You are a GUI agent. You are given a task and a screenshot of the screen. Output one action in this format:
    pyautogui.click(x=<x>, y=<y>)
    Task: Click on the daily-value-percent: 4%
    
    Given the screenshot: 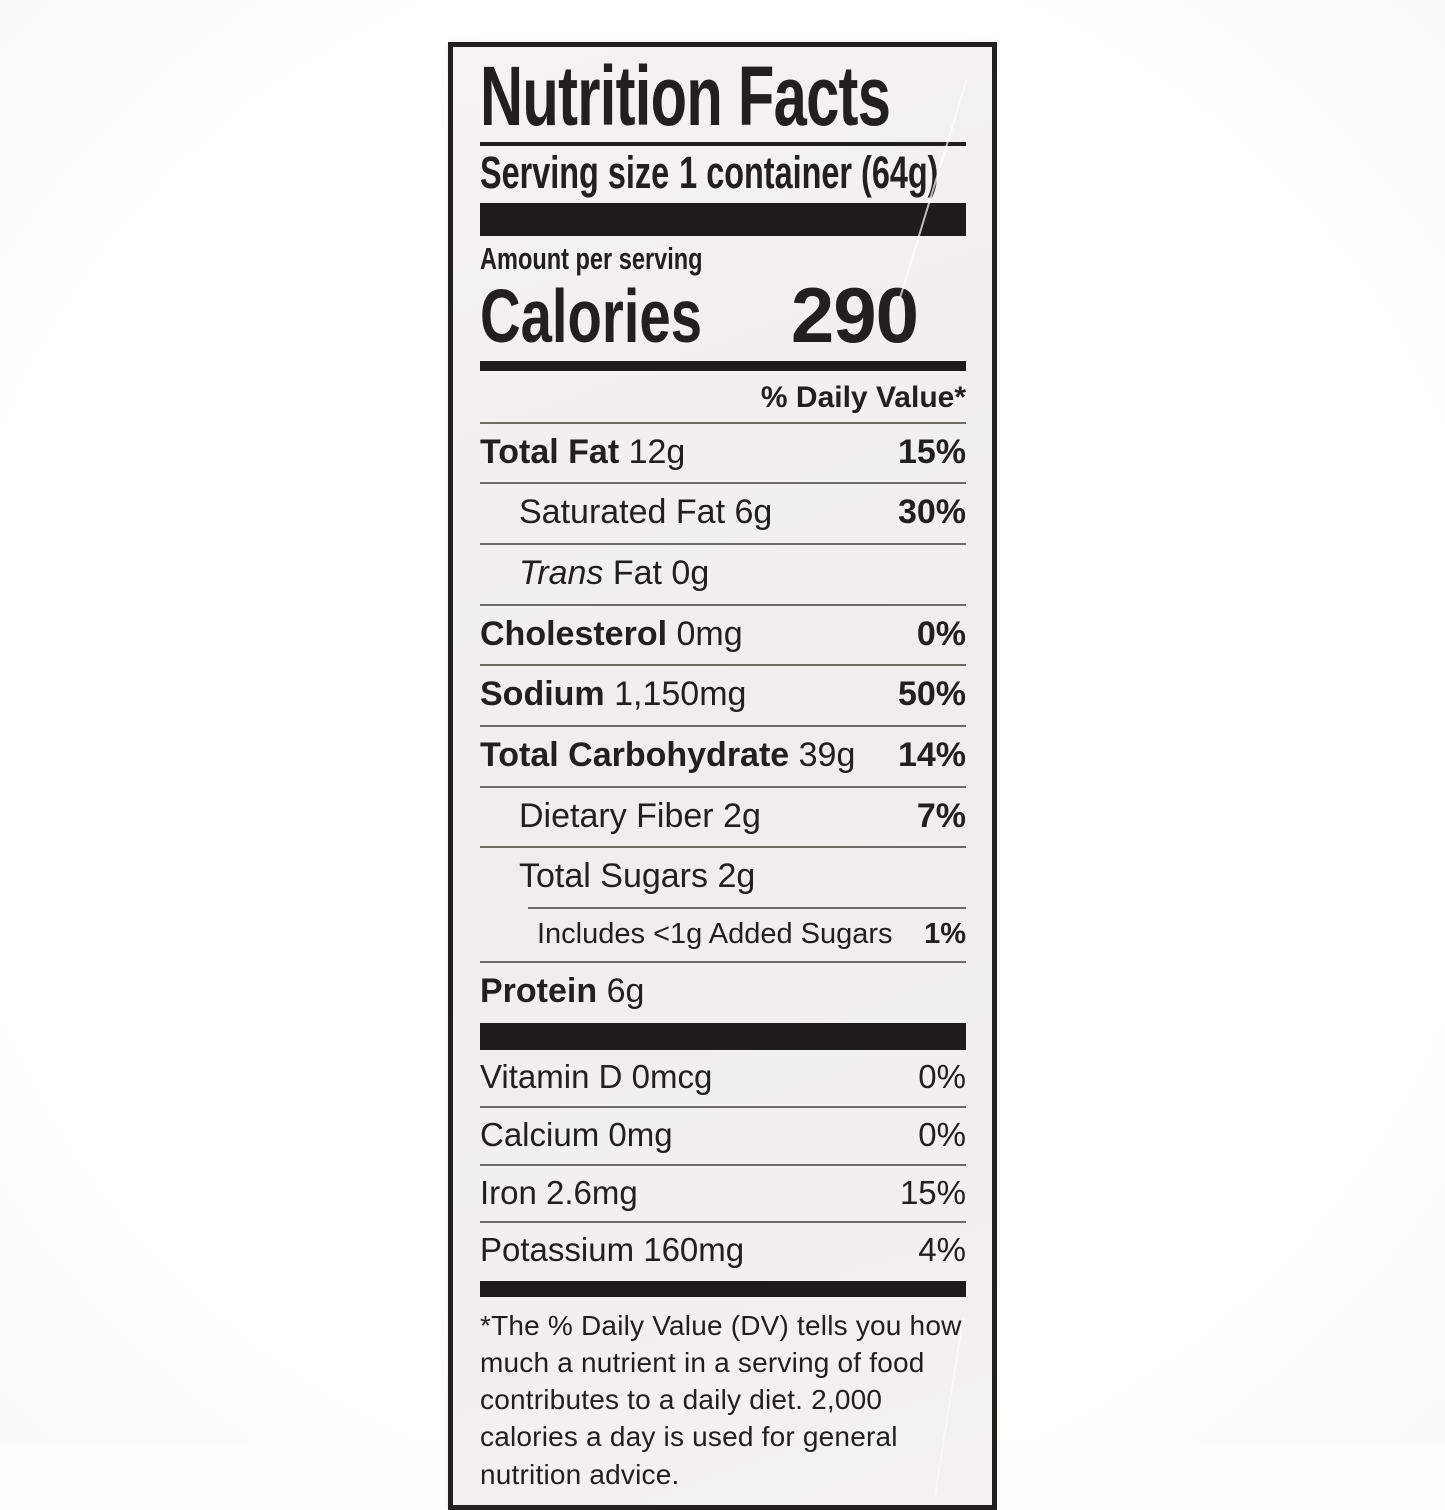 What is the action you would take?
    pyautogui.click(x=942, y=1250)
    